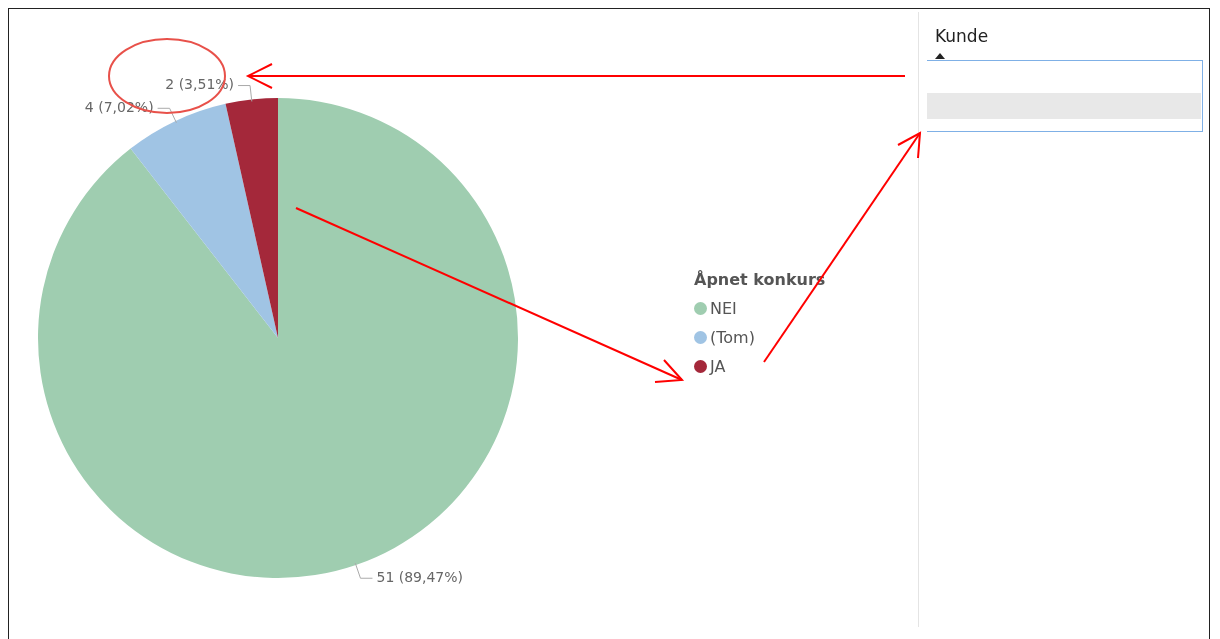 Image resolution: width=1220 pixels, height=639 pixels. Describe the element at coordinates (723, 308) in the screenshot. I see `legend-label: NEI` at that location.